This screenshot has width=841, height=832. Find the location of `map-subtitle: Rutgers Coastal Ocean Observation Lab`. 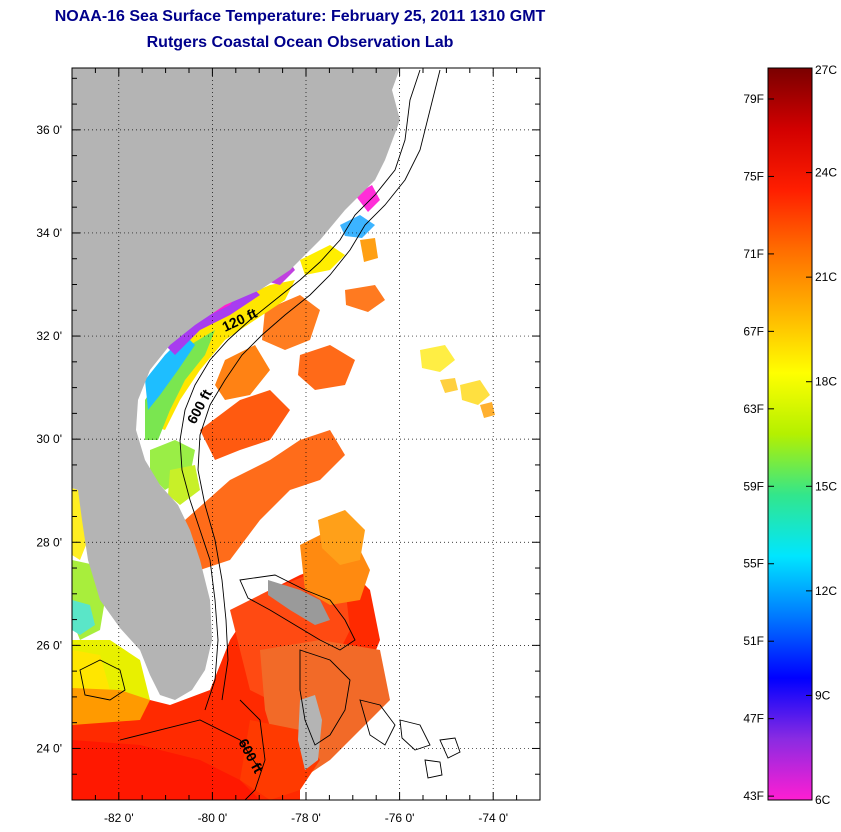

map-subtitle: Rutgers Coastal Ocean Observation Lab is located at coordinates (300, 42).